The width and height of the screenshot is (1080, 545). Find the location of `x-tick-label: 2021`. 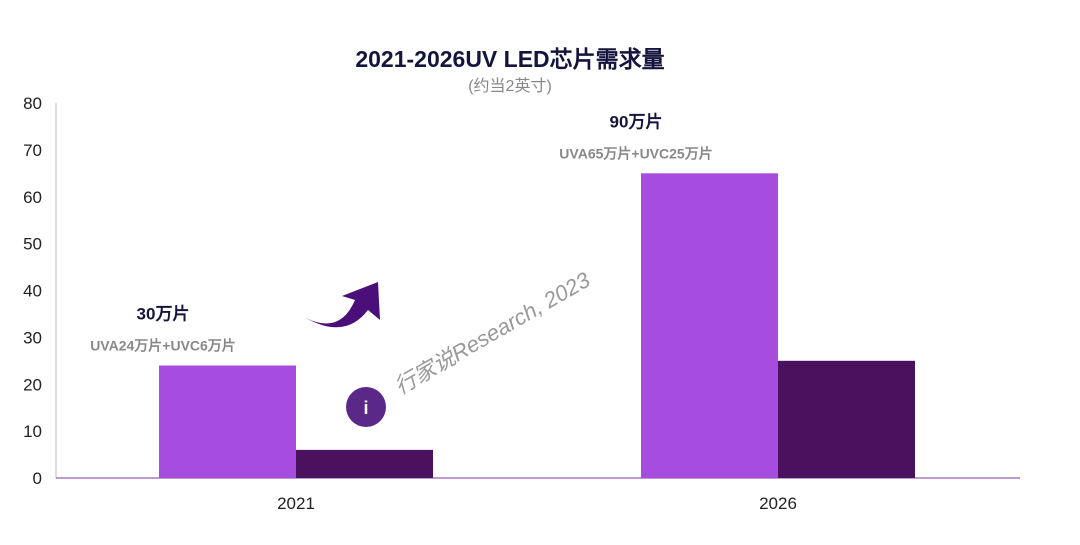

x-tick-label: 2021 is located at coordinates (296, 503).